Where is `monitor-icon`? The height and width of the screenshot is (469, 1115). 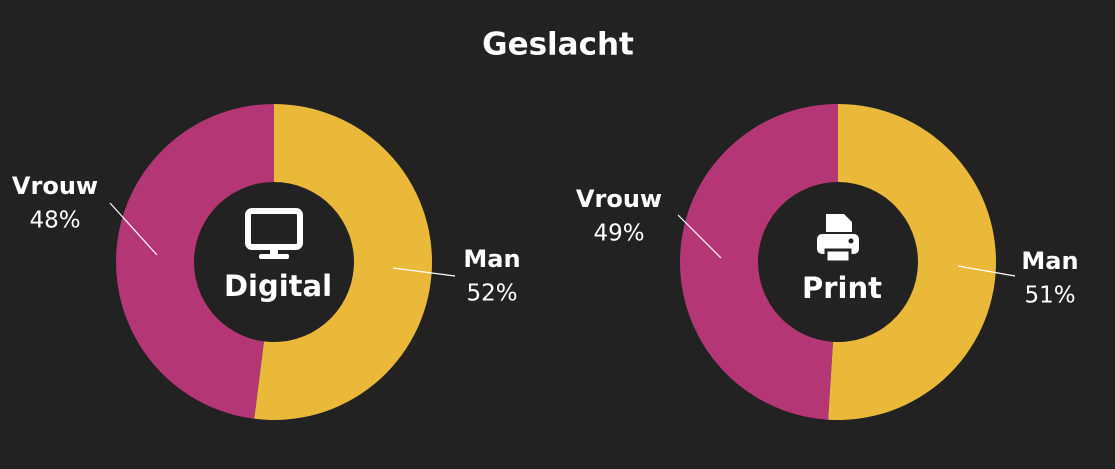
monitor-icon is located at coordinates (274, 233).